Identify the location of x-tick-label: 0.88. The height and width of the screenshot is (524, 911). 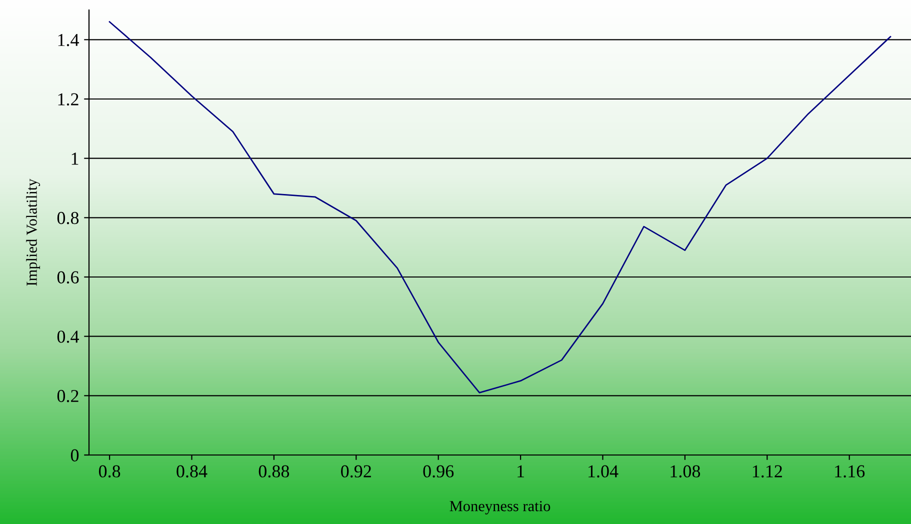
(274, 471).